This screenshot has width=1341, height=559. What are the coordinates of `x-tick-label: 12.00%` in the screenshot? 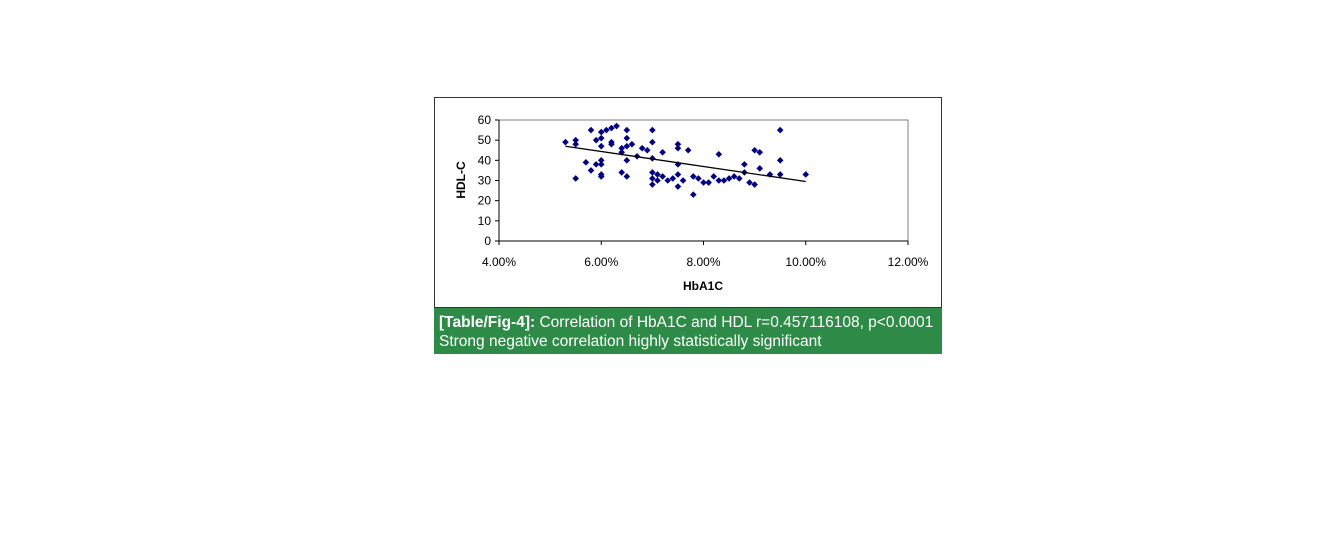 It's located at (908, 262).